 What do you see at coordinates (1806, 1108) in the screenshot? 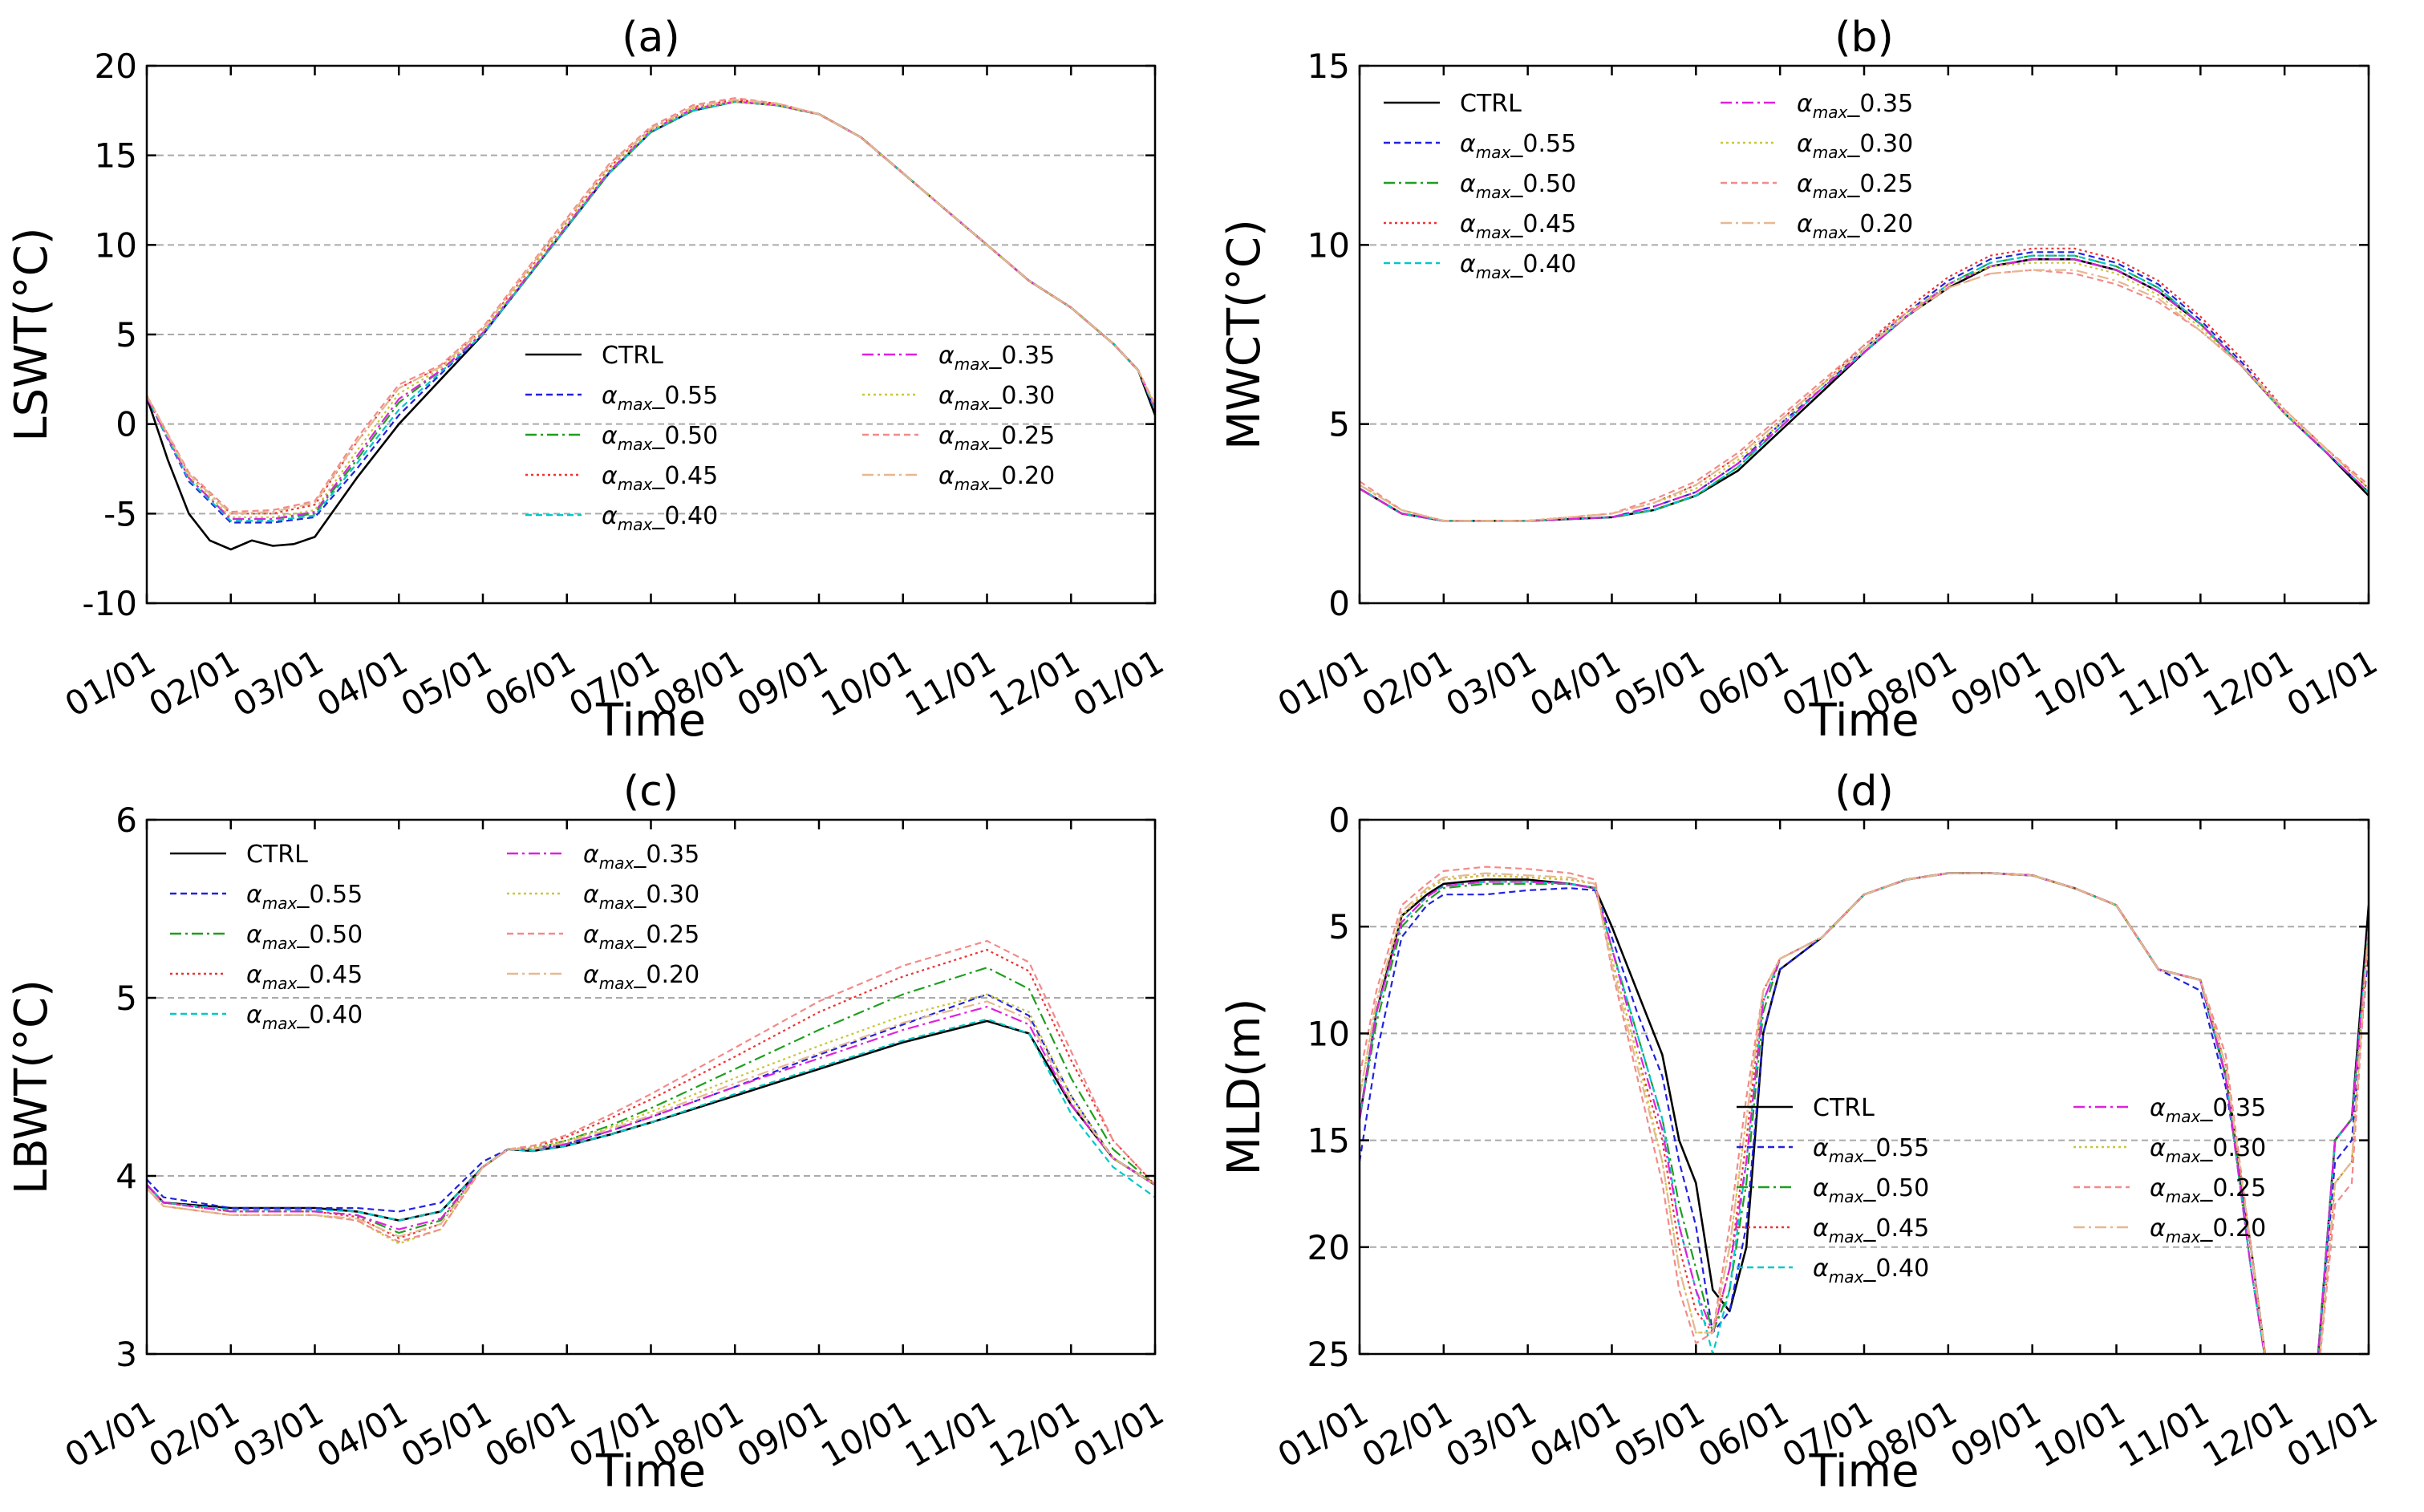
I see `legend-item-ctrl: CTRL` at bounding box center [1806, 1108].